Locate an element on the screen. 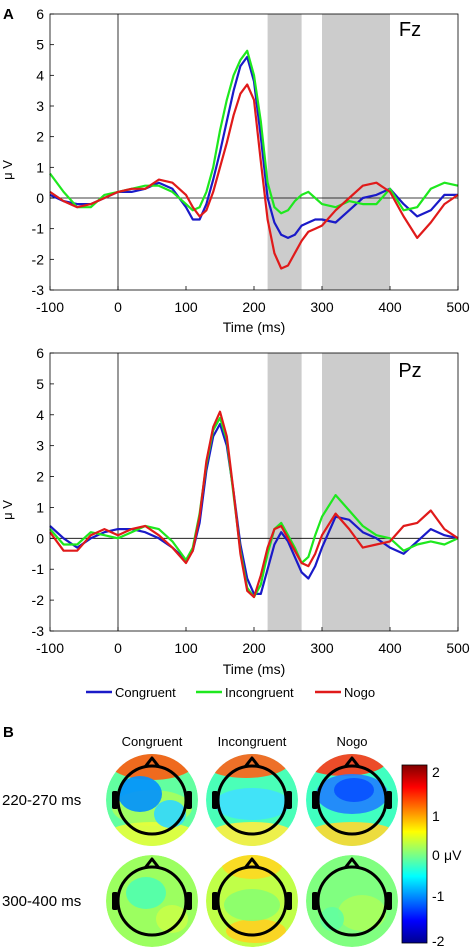  colorbar-tick-2: 2 is located at coordinates (436, 772).